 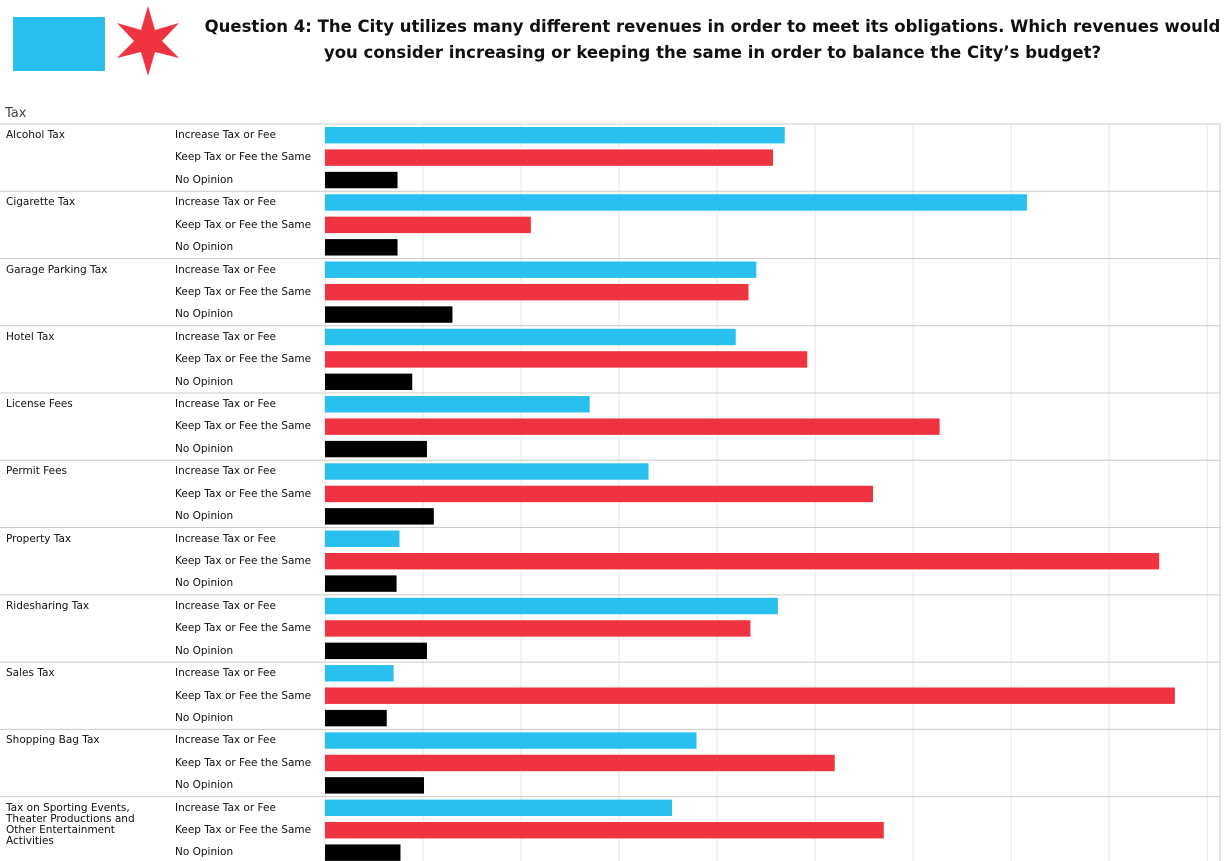 I want to click on category-label: Ridesharing Tax, so click(x=48, y=605).